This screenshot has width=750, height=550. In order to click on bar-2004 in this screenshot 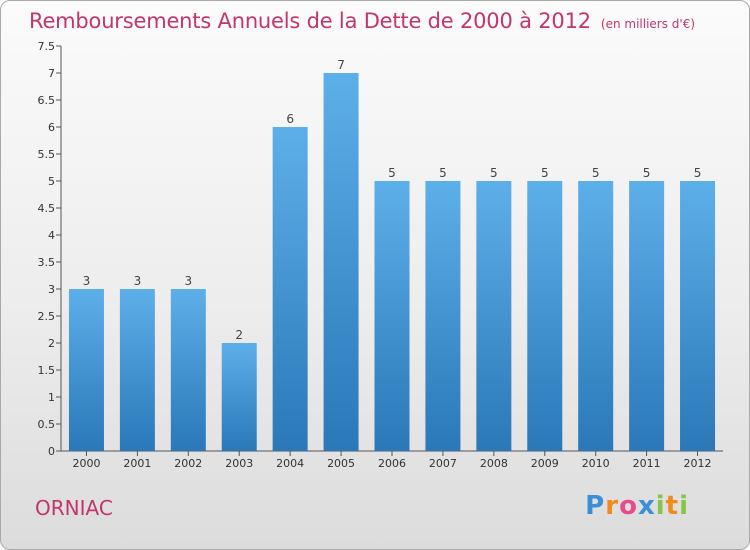, I will do `click(290, 289)`.